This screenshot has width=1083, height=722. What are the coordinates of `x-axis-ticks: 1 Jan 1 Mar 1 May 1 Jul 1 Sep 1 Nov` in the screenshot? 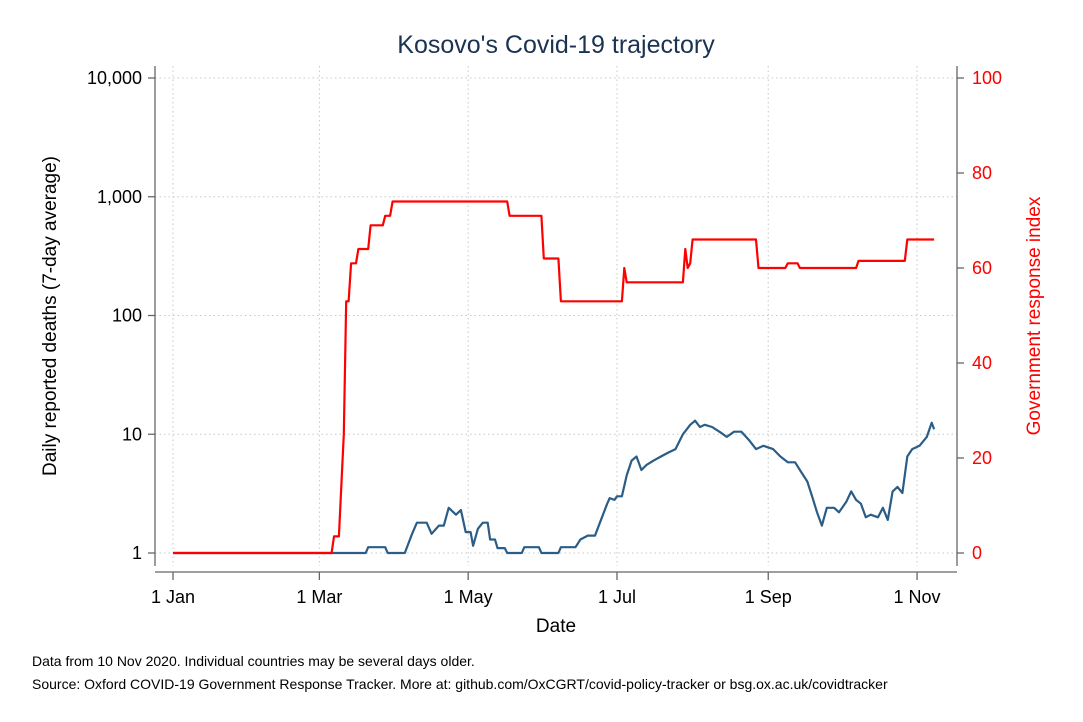 It's located at (546, 589).